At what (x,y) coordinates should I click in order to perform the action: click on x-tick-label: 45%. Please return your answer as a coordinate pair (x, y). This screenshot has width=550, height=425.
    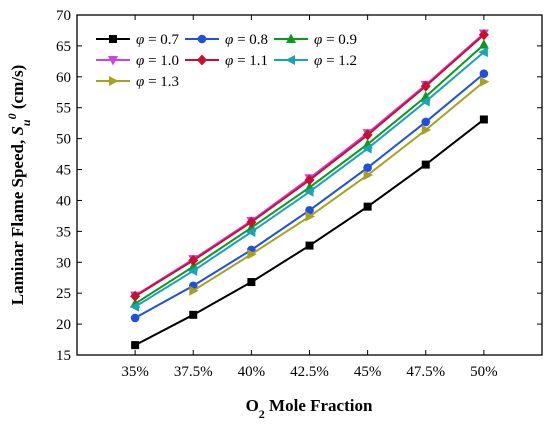
    Looking at the image, I should click on (368, 372).